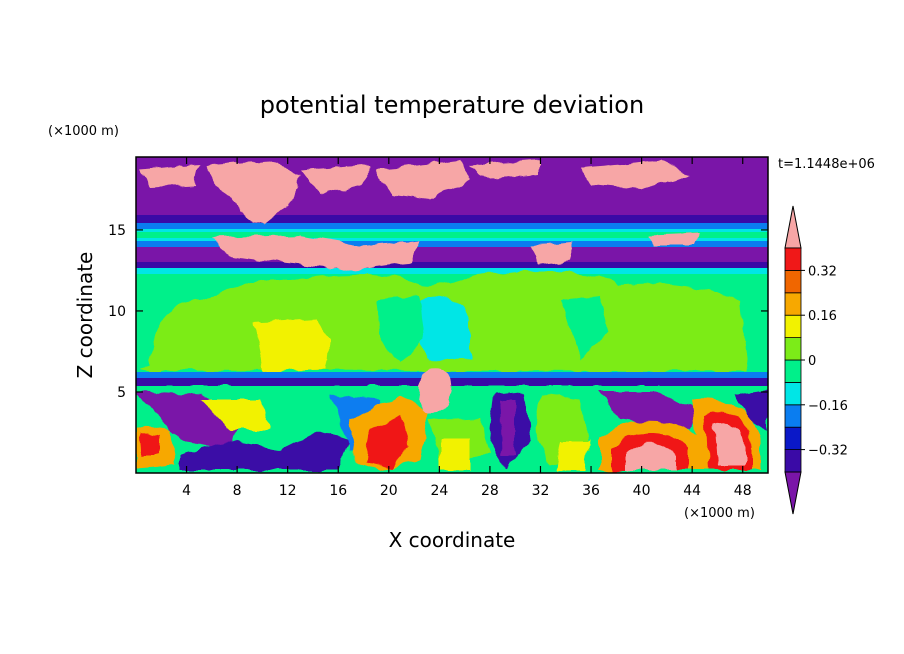 This screenshot has height=654, width=904. What do you see at coordinates (121, 393) in the screenshot?
I see `y-tick-label: 5` at bounding box center [121, 393].